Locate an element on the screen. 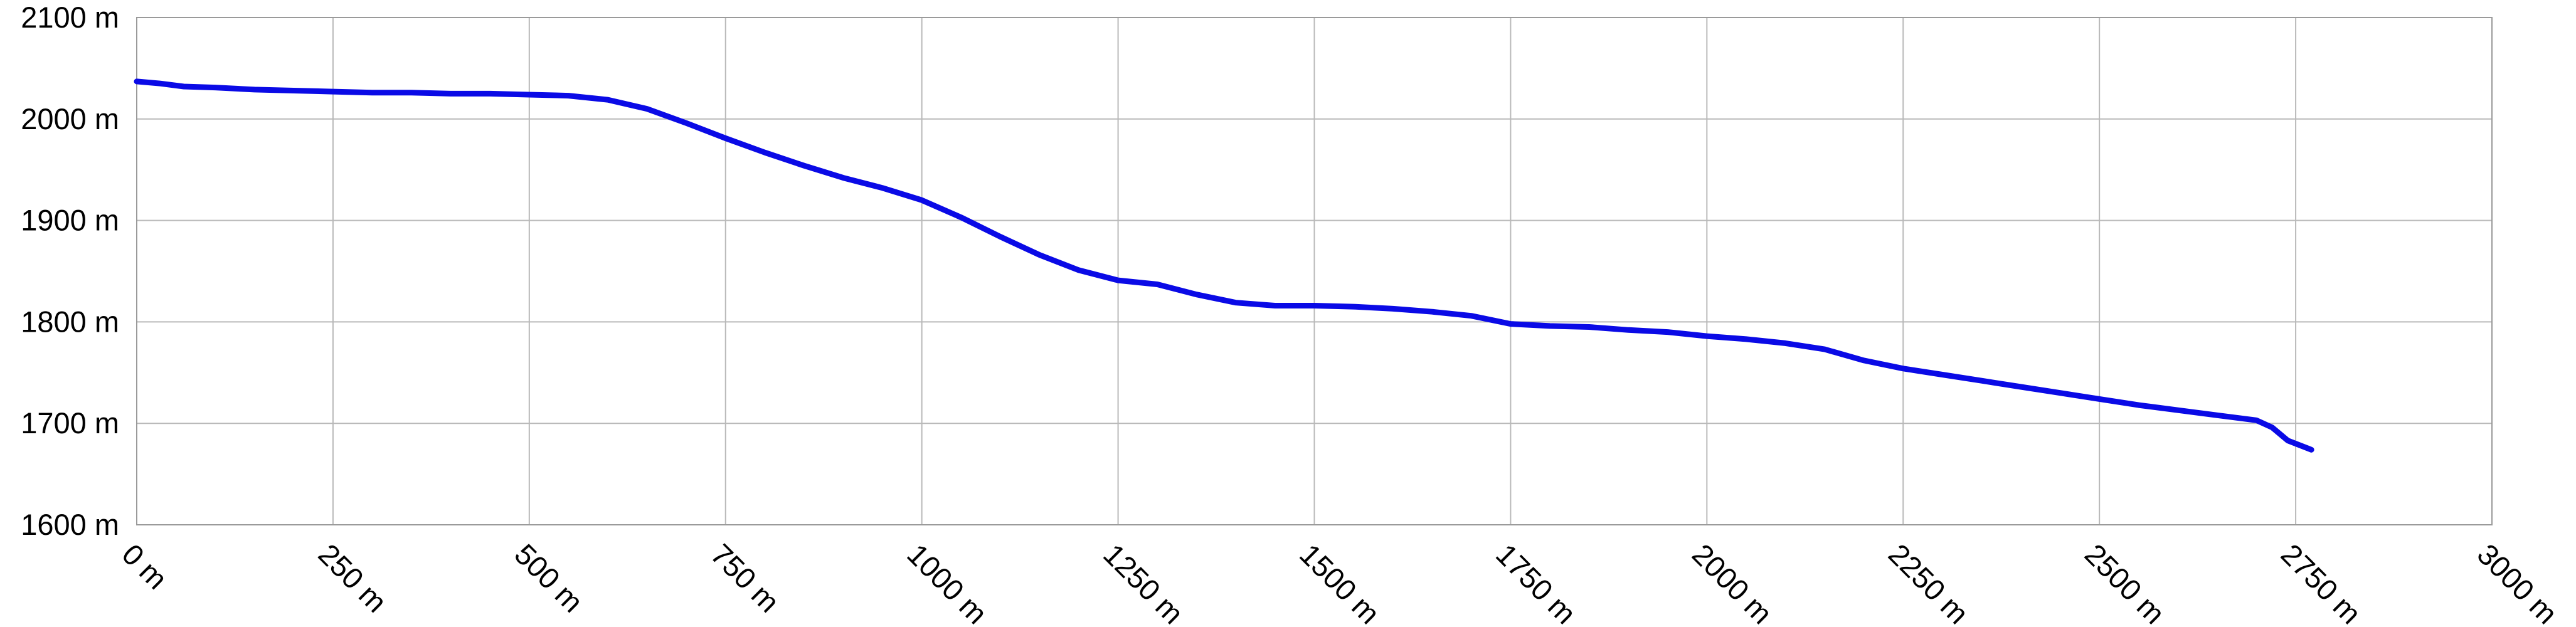 The height and width of the screenshot is (627, 2576). y-tick-label: 1700 m is located at coordinates (70, 423).